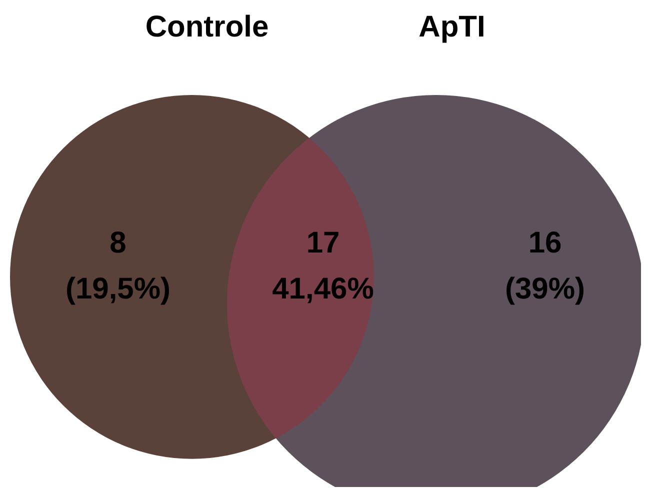 The width and height of the screenshot is (649, 495). What do you see at coordinates (452, 27) in the screenshot?
I see `category-label: ApTI` at bounding box center [452, 27].